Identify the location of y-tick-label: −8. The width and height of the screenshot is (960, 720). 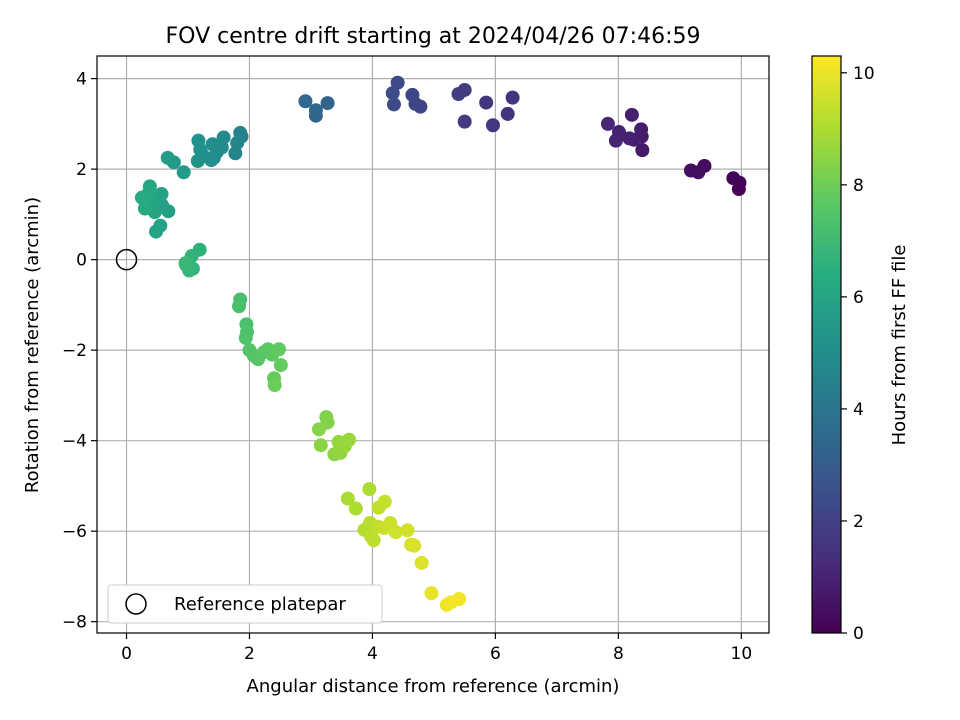
(74, 623).